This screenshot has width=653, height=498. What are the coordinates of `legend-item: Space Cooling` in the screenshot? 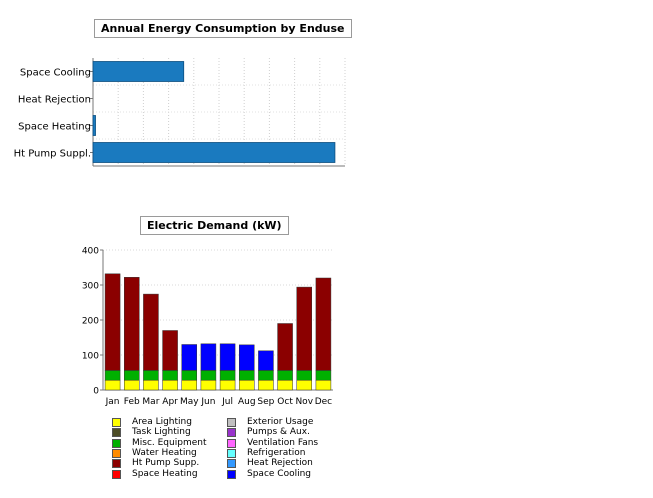 It's located at (269, 474).